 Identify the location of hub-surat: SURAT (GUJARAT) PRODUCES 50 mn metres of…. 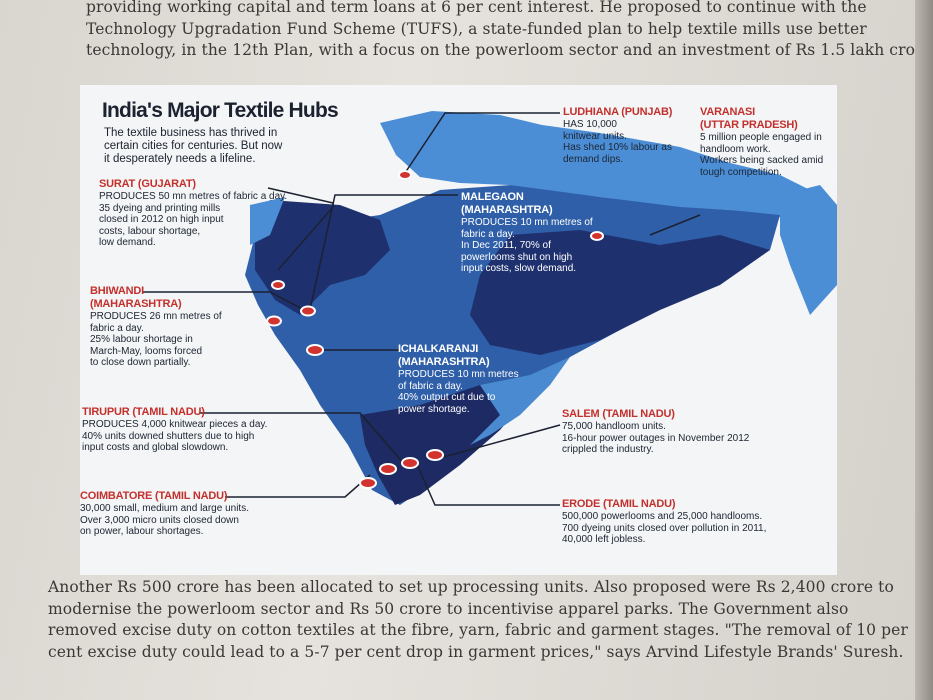
(193, 213).